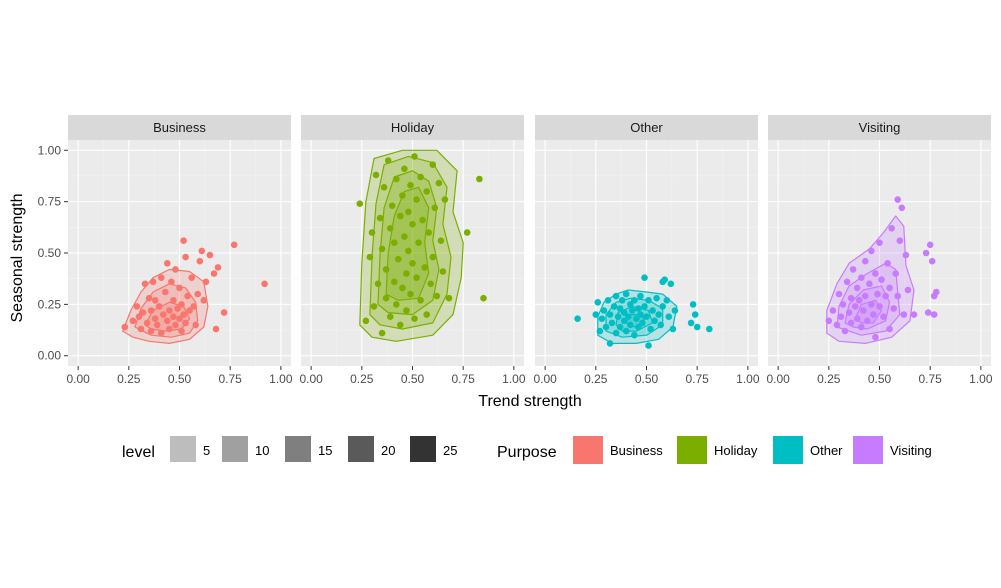 The image size is (1001, 588). I want to click on legend-purpose-label: Visiting, so click(911, 450).